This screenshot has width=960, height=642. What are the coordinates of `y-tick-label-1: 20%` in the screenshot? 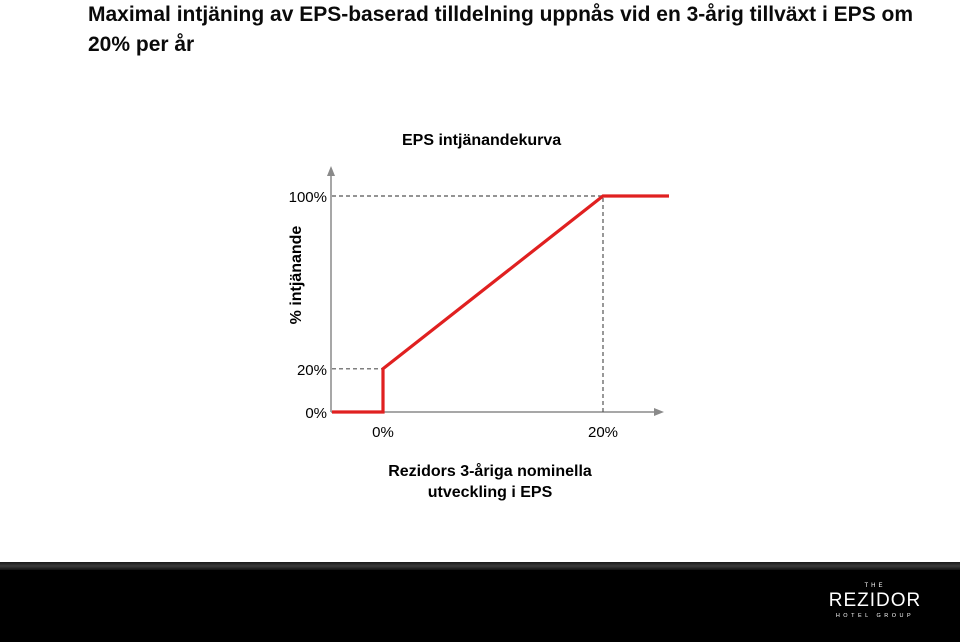 It's located at (312, 370).